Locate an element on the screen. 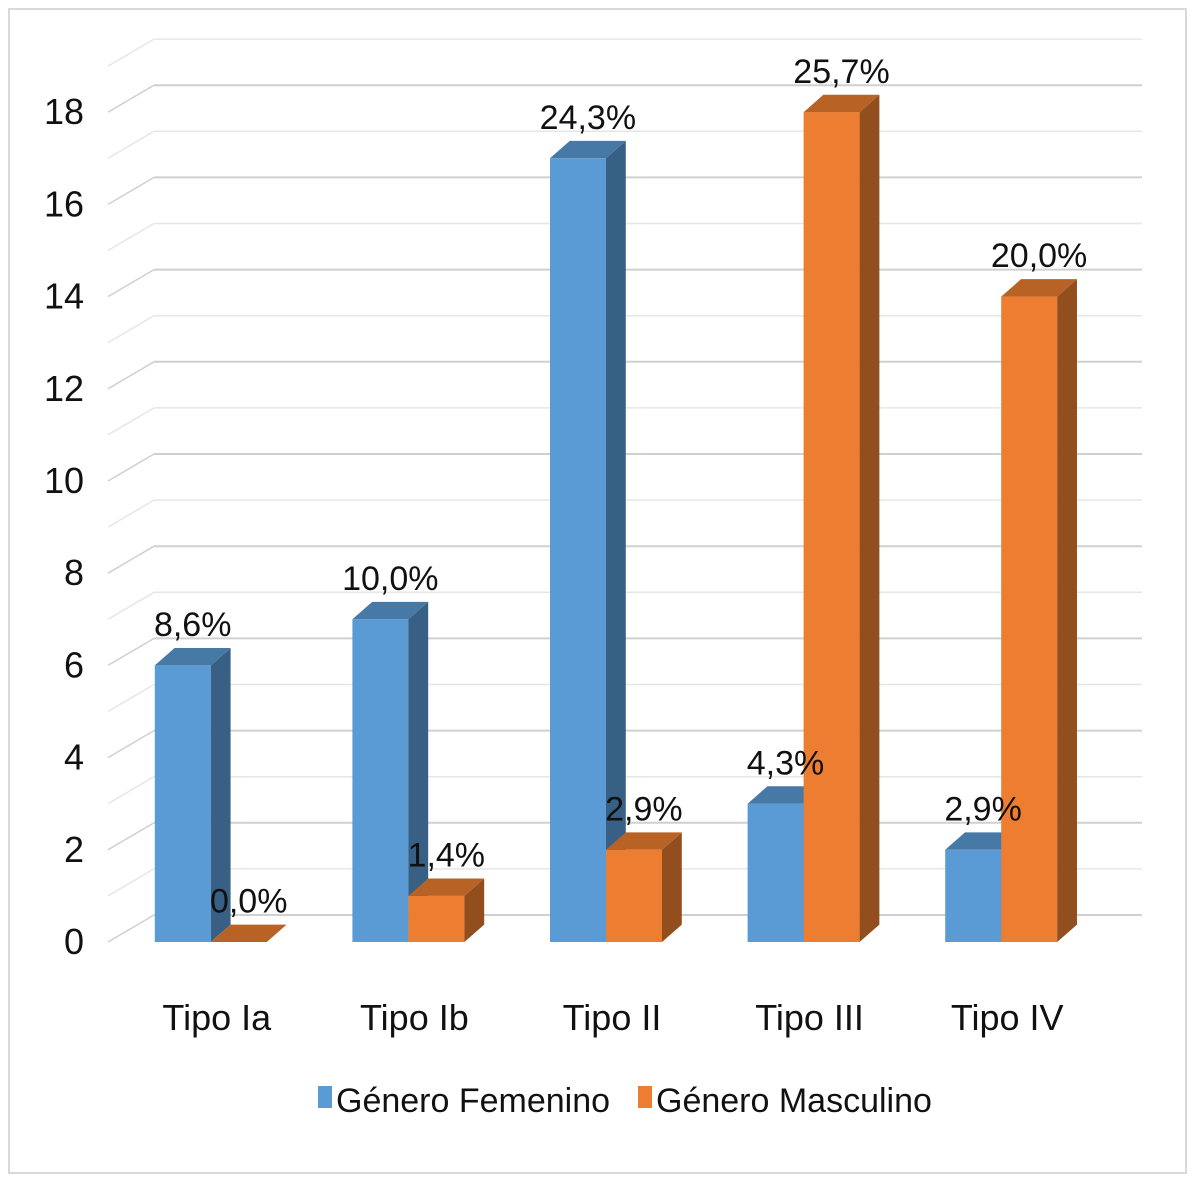 This screenshot has height=1184, width=1197. x-category-label: Tipo II is located at coordinates (612, 1017).